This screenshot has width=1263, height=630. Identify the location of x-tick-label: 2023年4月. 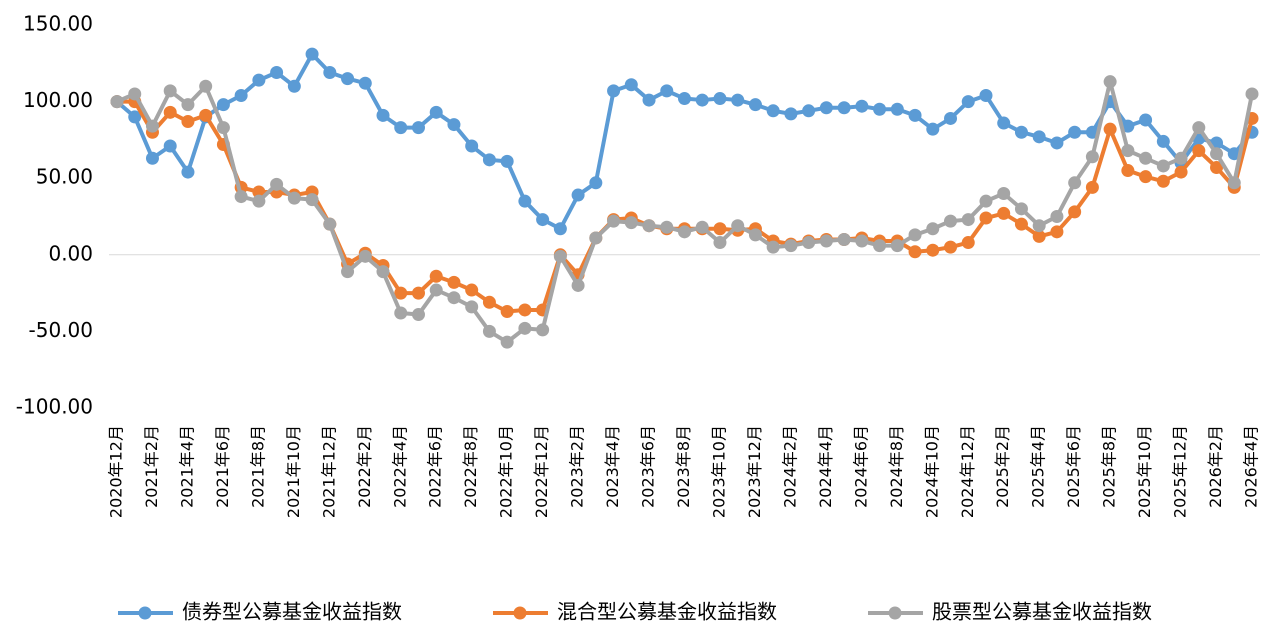
(612, 466).